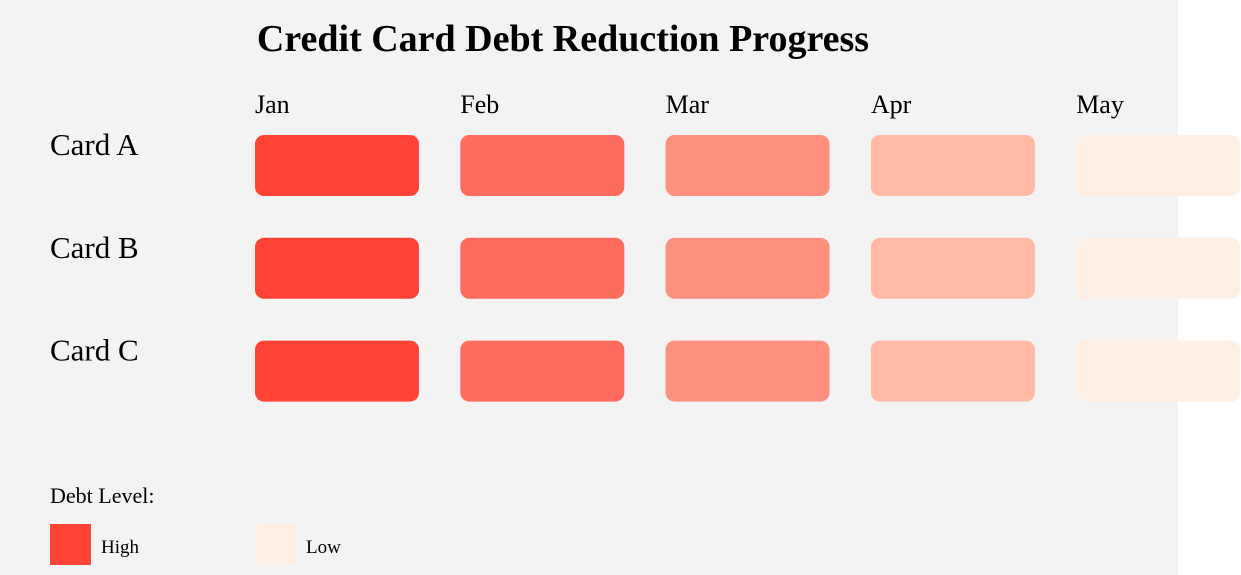 The width and height of the screenshot is (1241, 575). What do you see at coordinates (94, 144) in the screenshot?
I see `row-label-card-a: Card A` at bounding box center [94, 144].